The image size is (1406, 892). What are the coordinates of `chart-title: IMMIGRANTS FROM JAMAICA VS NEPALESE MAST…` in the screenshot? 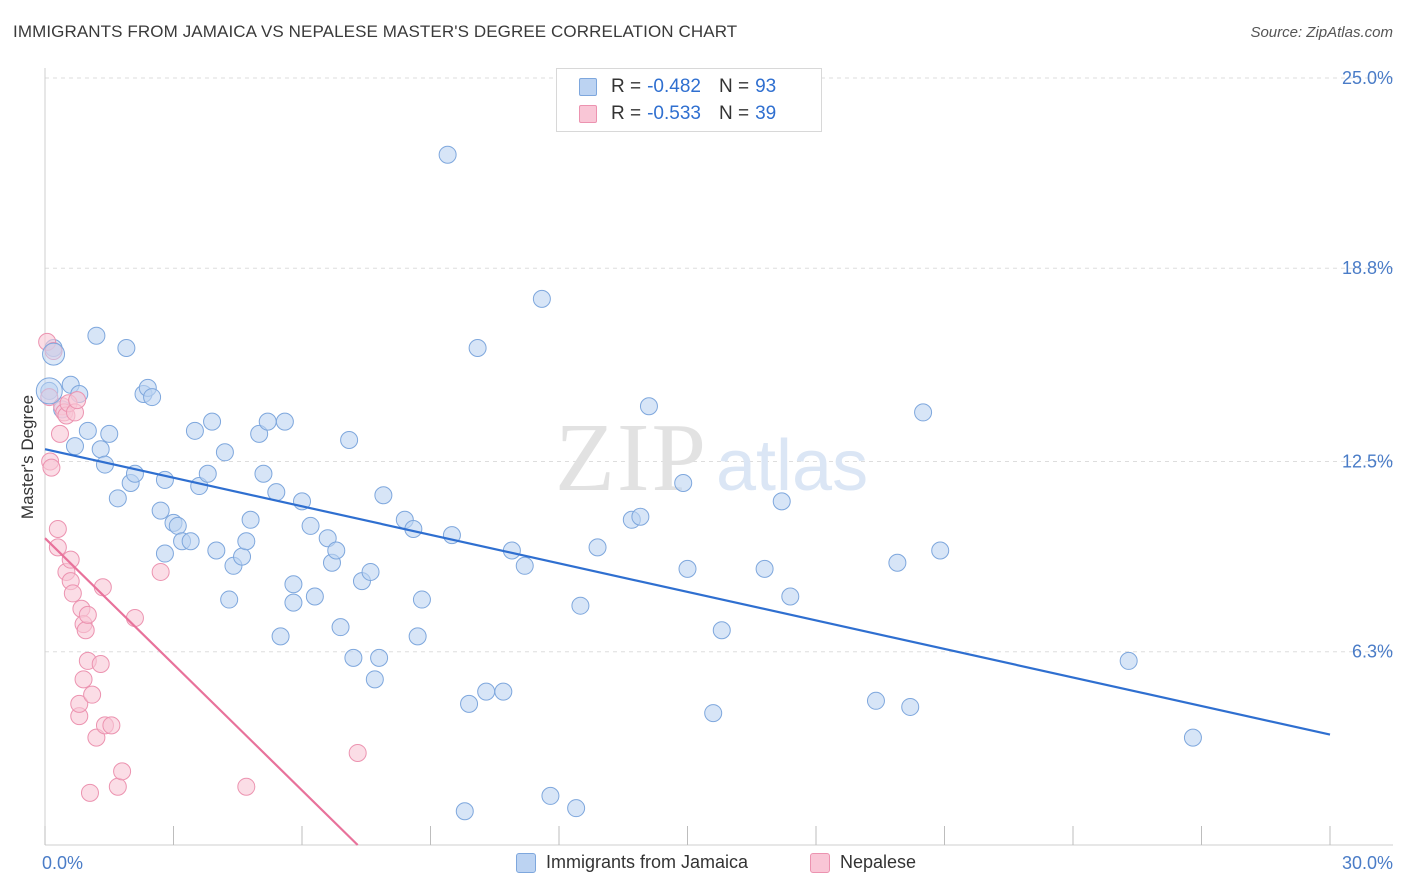 It's located at (375, 31).